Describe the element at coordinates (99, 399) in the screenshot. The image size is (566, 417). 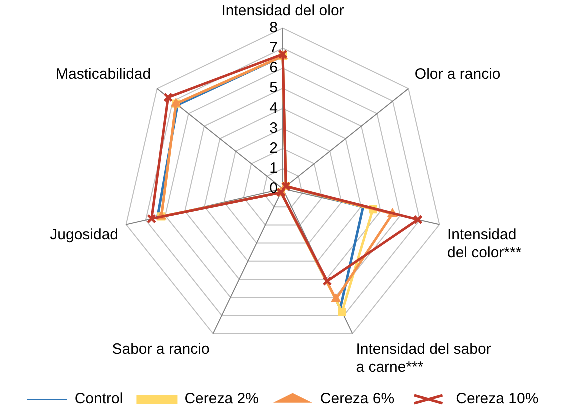
I see `legend-label: Control` at that location.